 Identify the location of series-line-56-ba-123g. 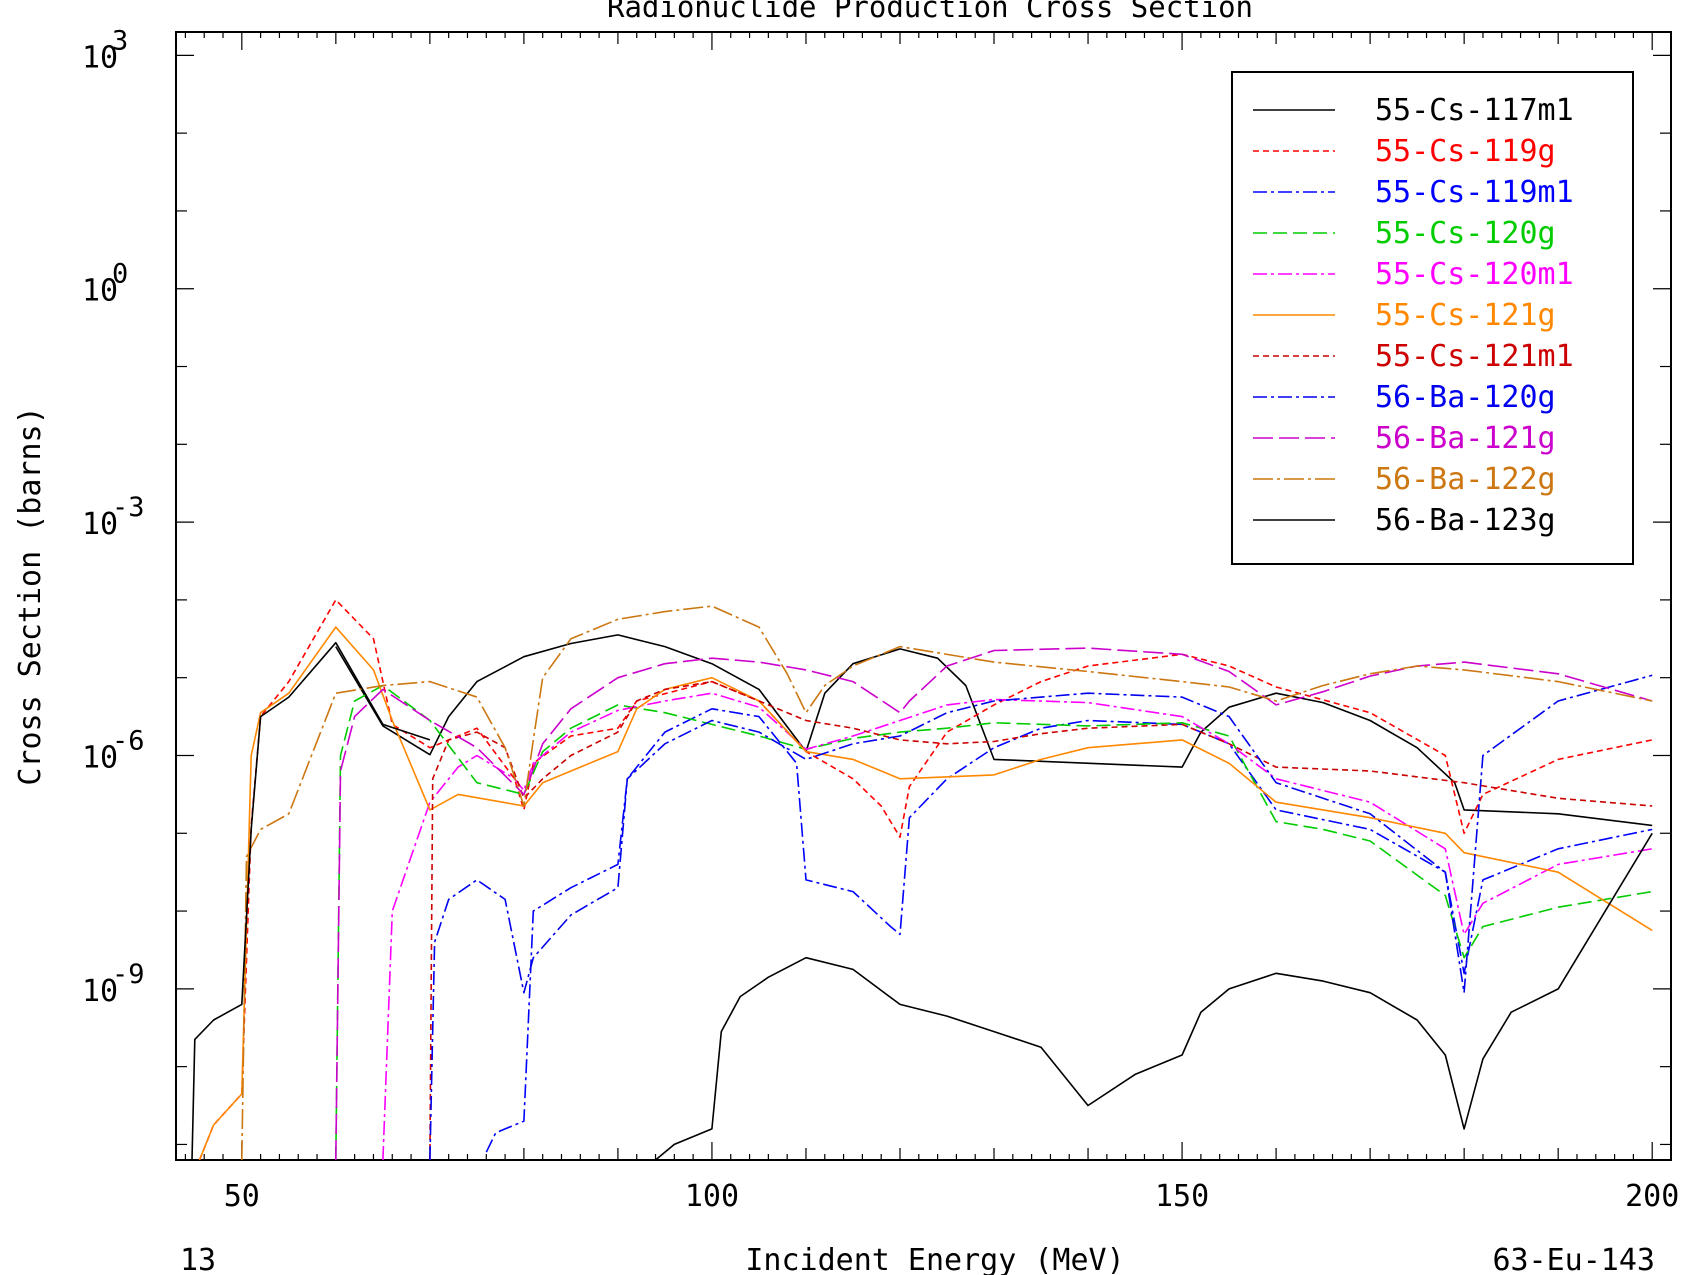
(311, 900).